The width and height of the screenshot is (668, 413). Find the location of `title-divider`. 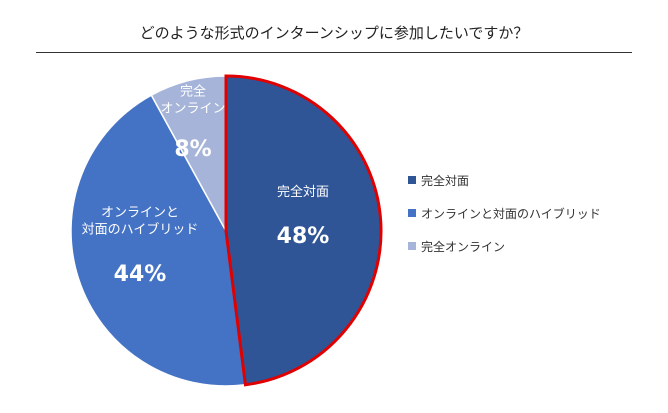

title-divider is located at coordinates (334, 52).